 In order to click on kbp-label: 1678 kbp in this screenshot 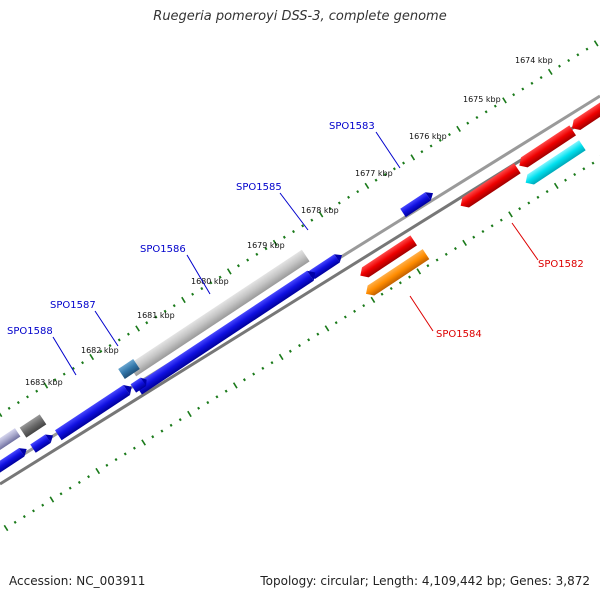, I will do `click(320, 210)`.